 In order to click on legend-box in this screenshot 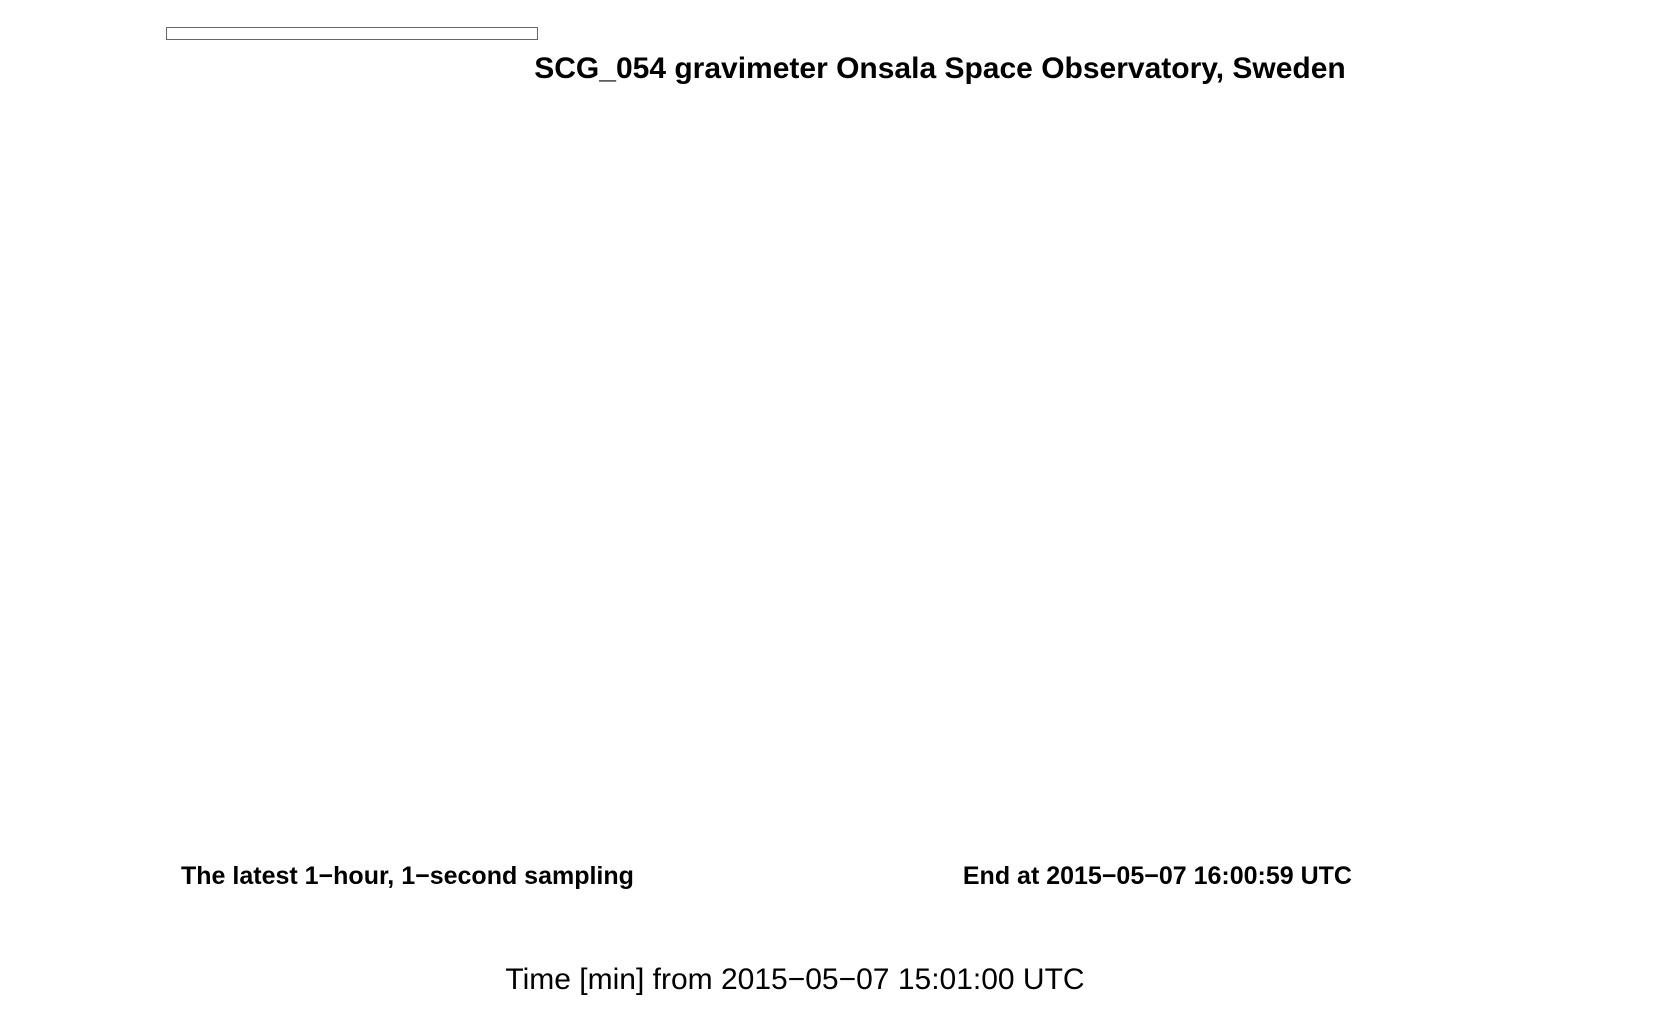, I will do `click(352, 33)`.